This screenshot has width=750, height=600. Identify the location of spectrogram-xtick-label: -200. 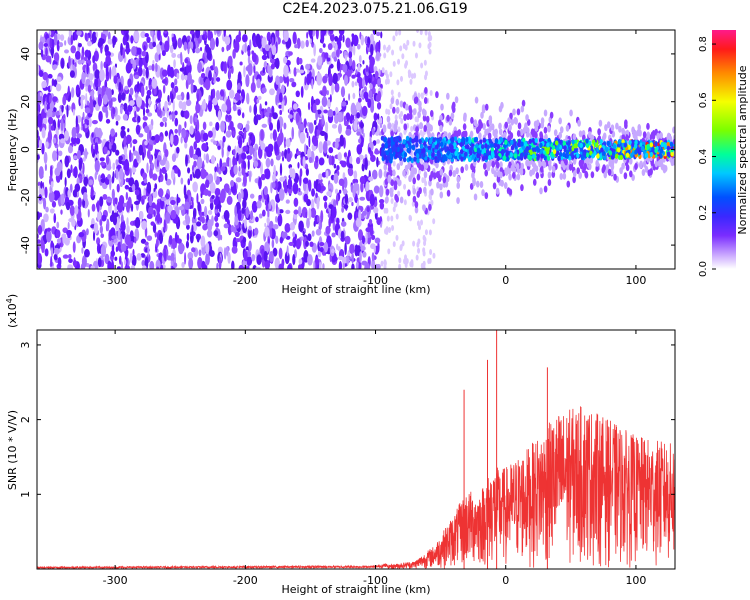
(245, 280).